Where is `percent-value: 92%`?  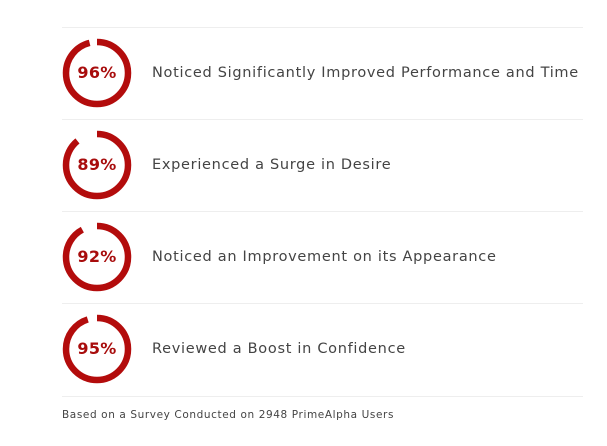 percent-value: 92% is located at coordinates (97, 256).